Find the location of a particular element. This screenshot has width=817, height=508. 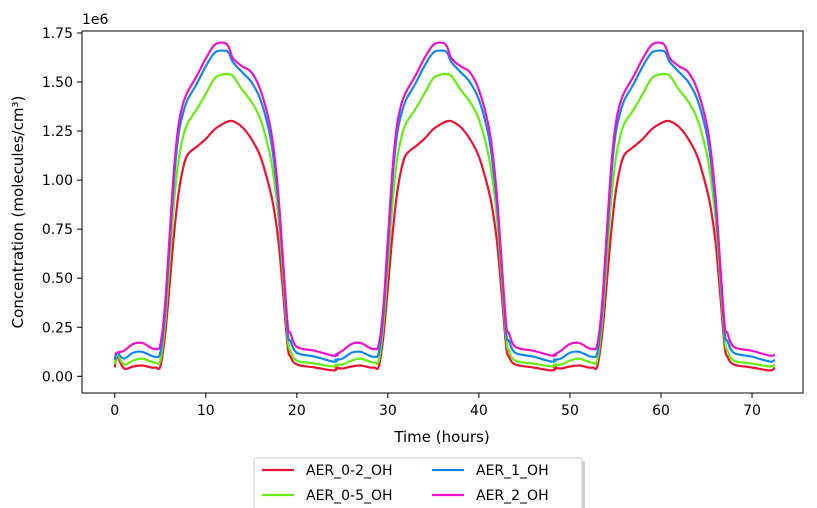

y-tick-label: 1.25 is located at coordinates (57, 132).